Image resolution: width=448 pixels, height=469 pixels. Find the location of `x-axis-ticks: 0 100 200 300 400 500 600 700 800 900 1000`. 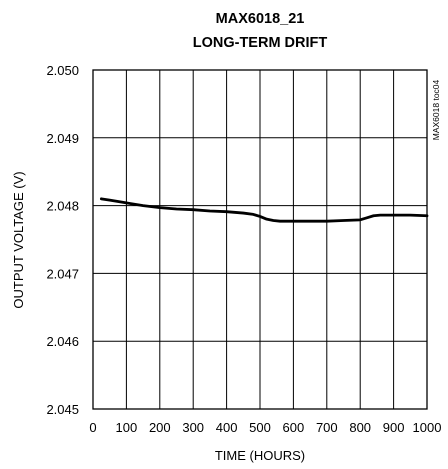

x-axis-ticks: 0 100 200 300 400 500 600 700 800 900 1000 is located at coordinates (265, 427).